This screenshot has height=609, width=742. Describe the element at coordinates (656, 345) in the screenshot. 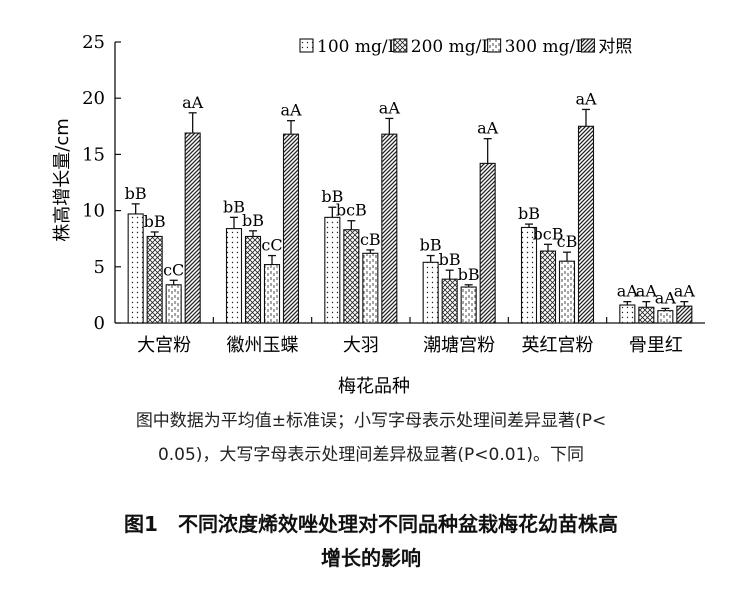

I see `x-tick-label: 骨里红` at that location.